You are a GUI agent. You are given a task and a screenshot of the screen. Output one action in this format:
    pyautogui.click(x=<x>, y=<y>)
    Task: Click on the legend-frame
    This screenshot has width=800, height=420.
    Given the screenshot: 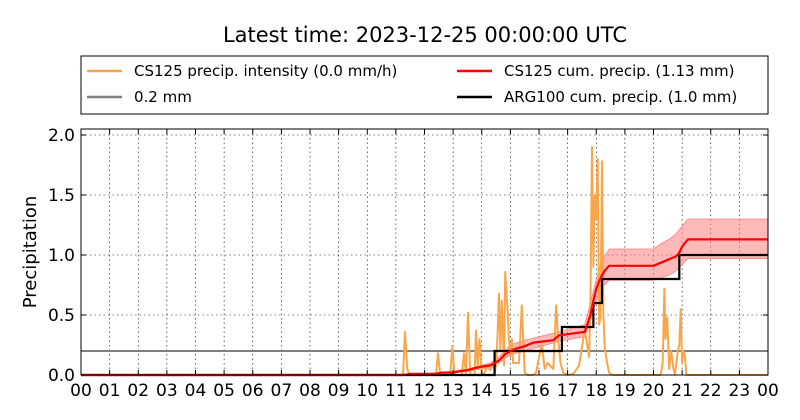 What is the action you would take?
    pyautogui.click(x=424, y=85)
    